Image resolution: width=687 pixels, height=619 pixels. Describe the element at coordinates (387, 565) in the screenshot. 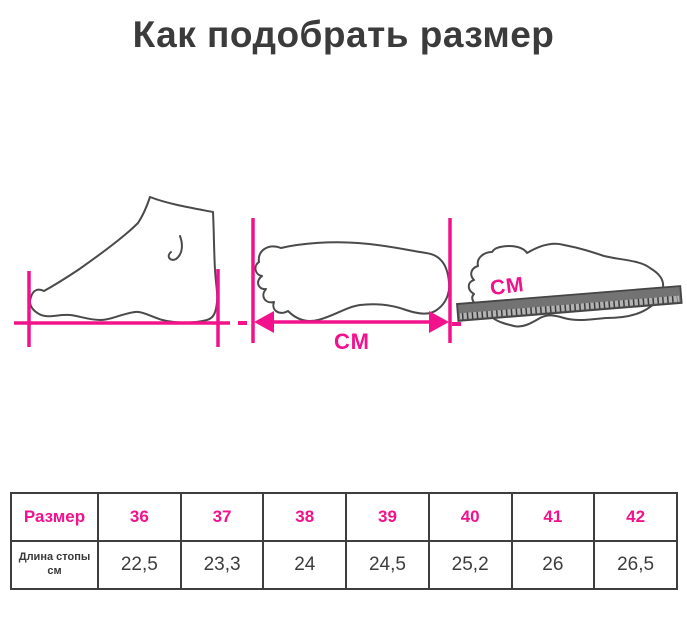

I see `length-cell: 24,5` at that location.